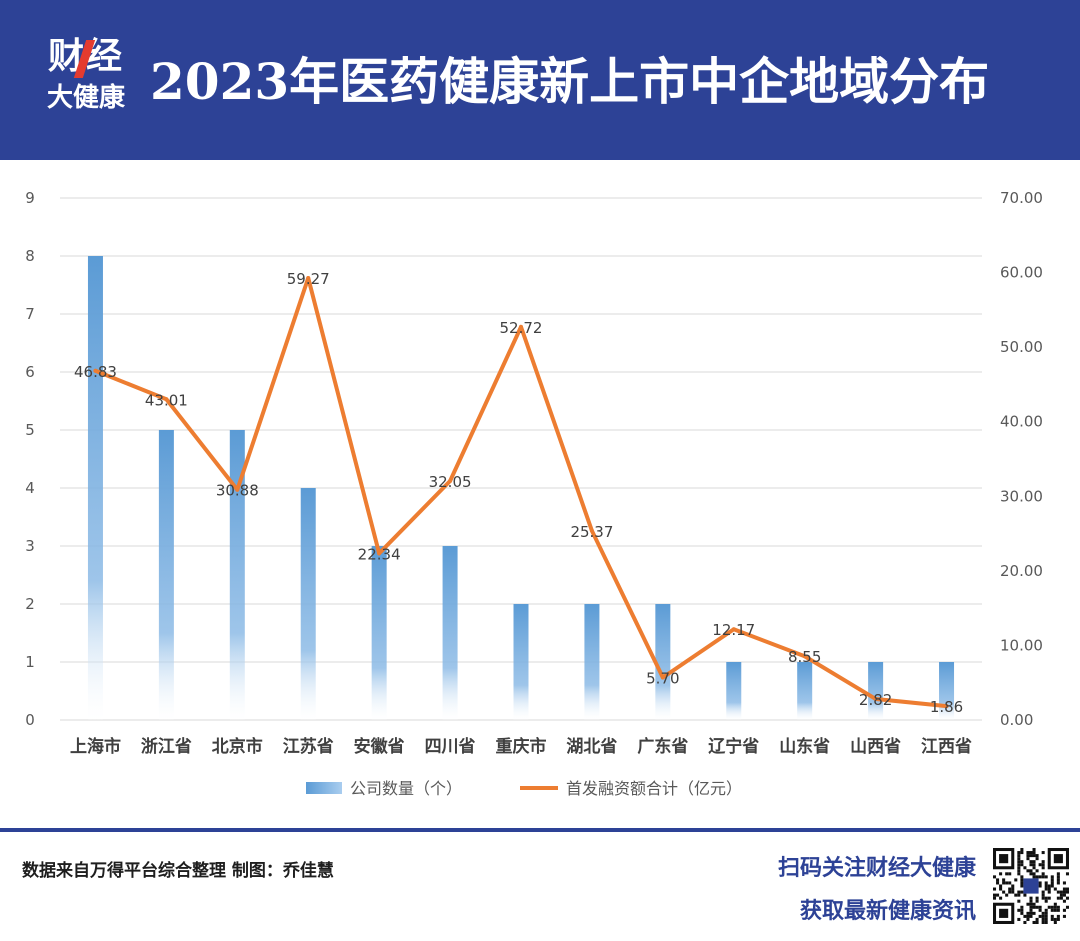  Describe the element at coordinates (30, 604) in the screenshot. I see `y-left-tick-label: 2` at that location.